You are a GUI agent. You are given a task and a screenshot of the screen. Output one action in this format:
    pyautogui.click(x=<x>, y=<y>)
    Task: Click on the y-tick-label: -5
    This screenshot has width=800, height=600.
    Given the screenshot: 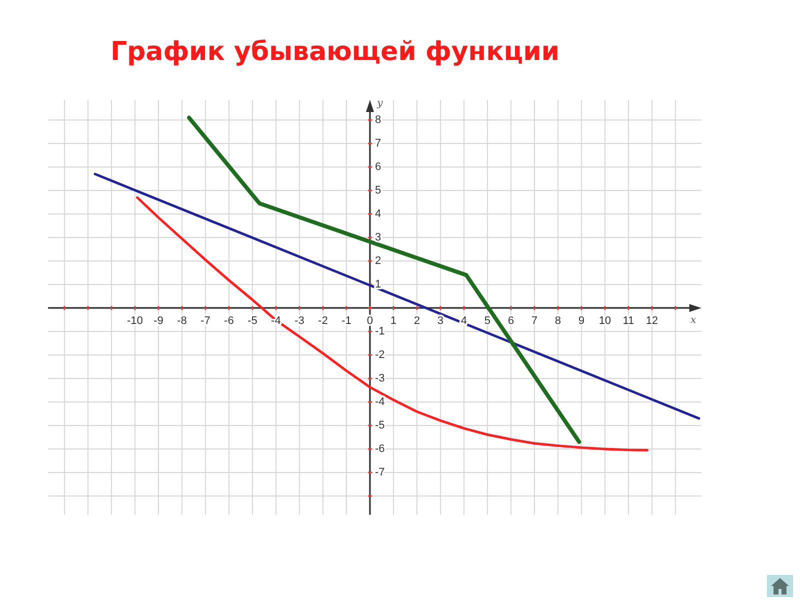 What is the action you would take?
    pyautogui.click(x=379, y=425)
    